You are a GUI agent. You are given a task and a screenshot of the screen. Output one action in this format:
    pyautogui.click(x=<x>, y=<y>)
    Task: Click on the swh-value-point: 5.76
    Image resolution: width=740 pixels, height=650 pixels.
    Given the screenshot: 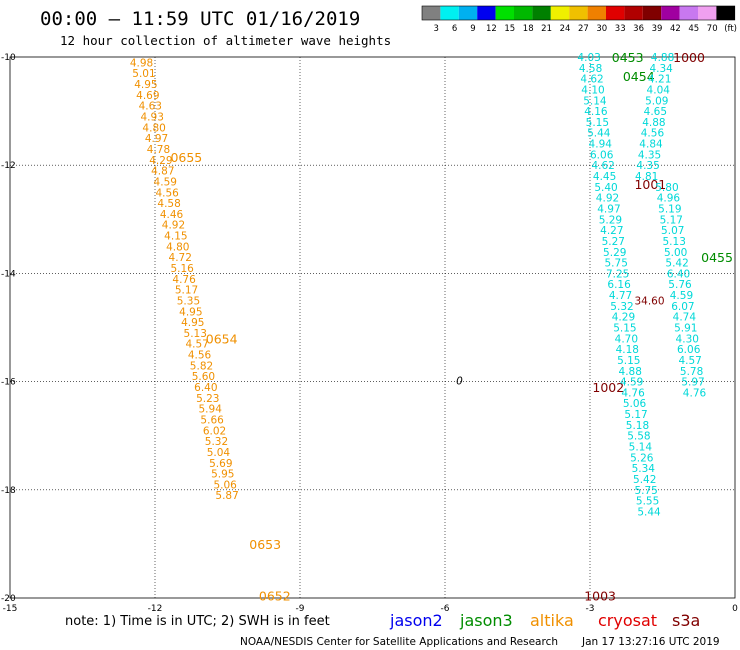 What is the action you would take?
    pyautogui.click(x=680, y=285)
    